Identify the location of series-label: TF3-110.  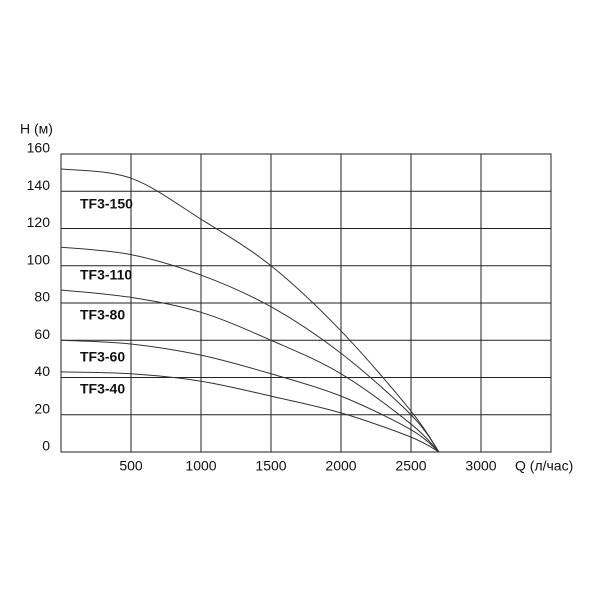
(106, 275).